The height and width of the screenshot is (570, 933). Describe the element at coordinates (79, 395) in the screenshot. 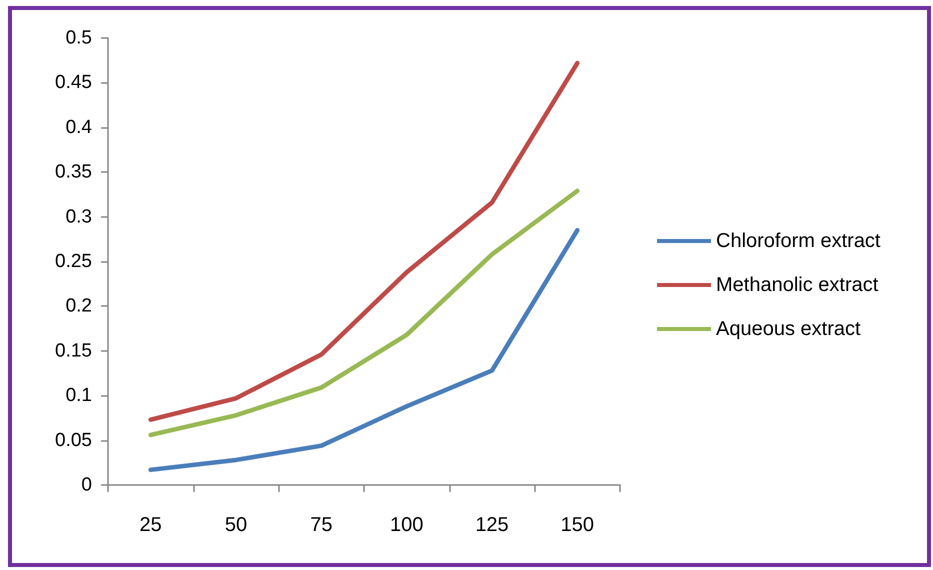

I see `y-tick-label: 0.1` at that location.